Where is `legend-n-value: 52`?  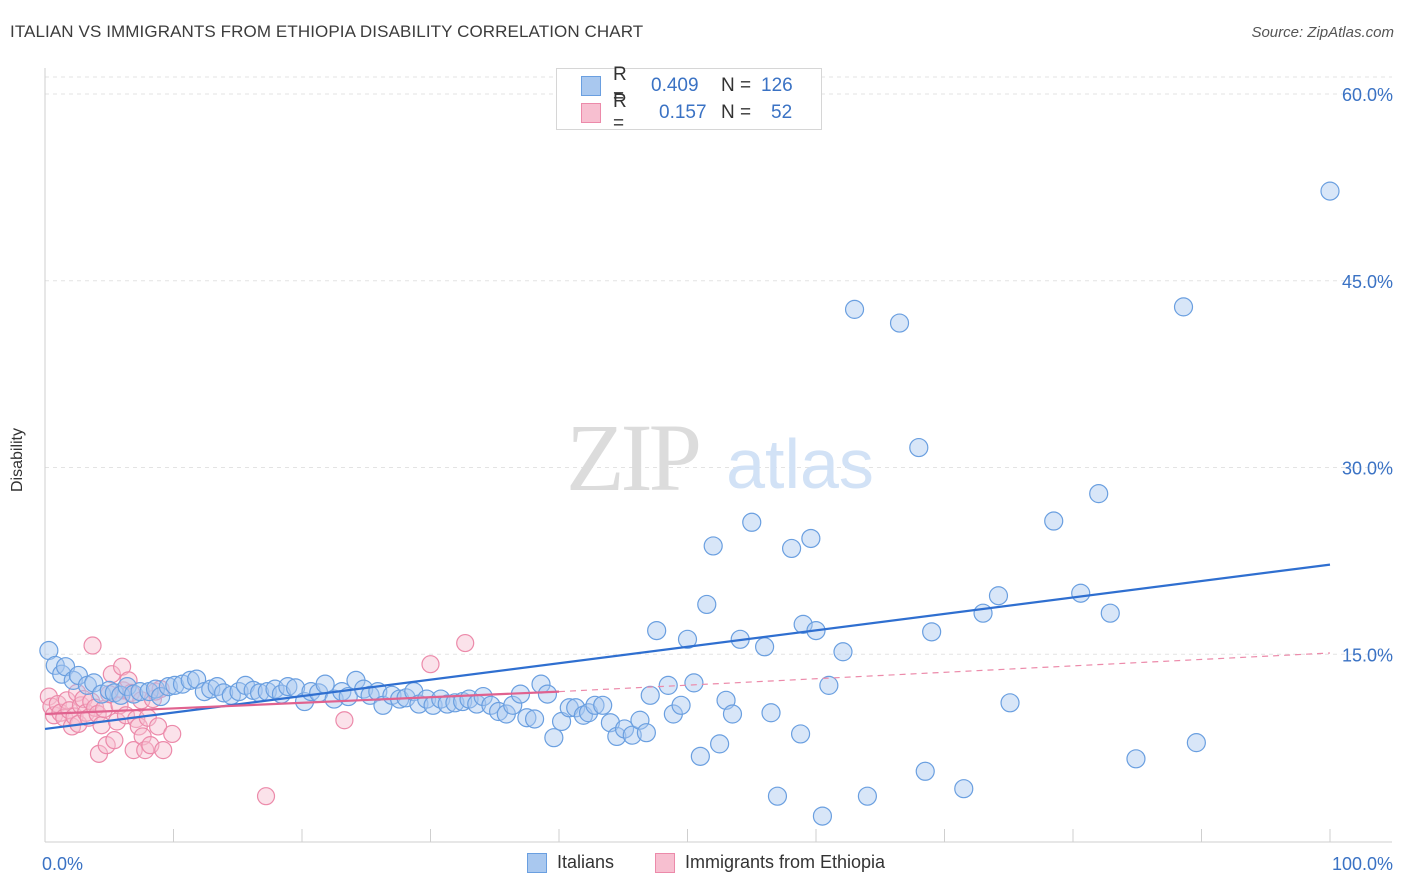 legend-n-value: 52 is located at coordinates (782, 112).